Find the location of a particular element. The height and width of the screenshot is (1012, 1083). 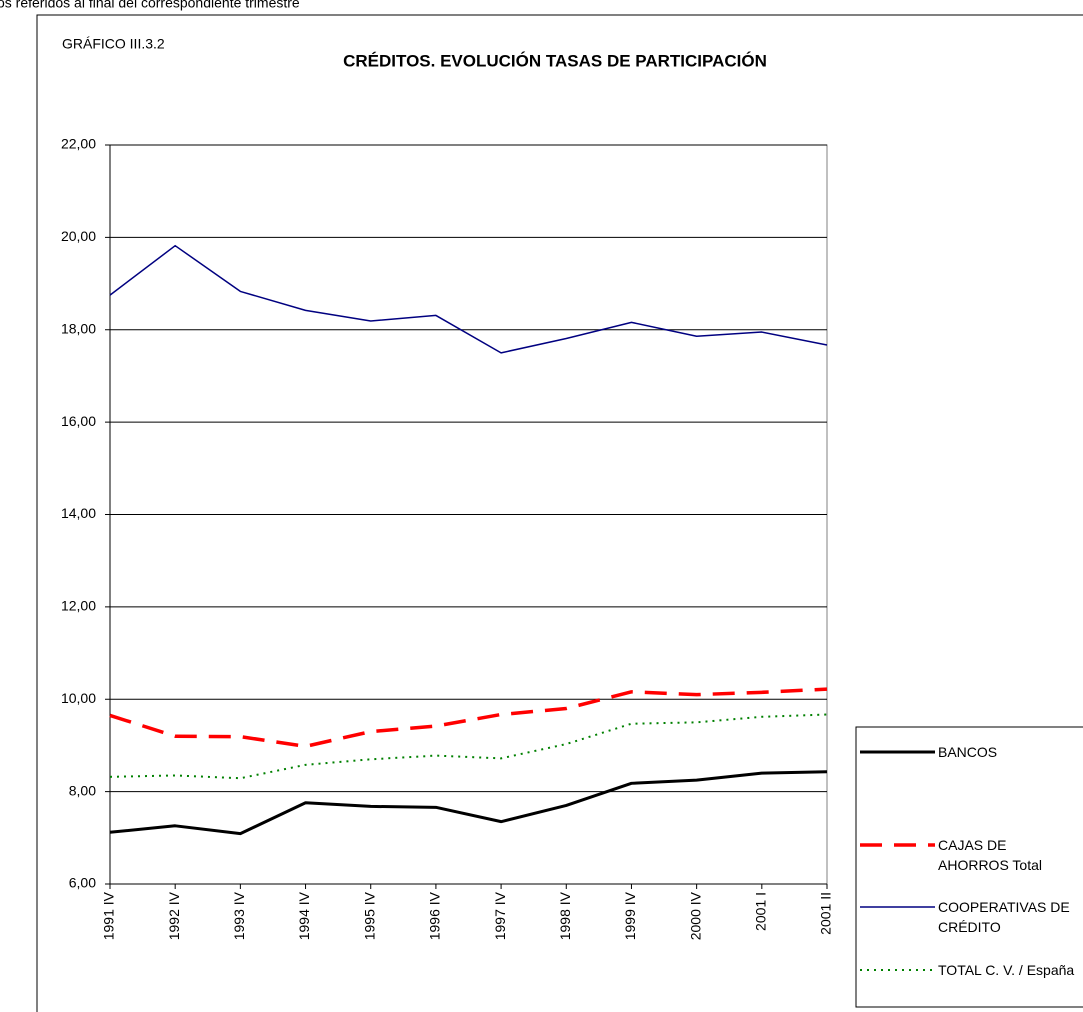

y-tick-label: 8,00 is located at coordinates (82, 790).